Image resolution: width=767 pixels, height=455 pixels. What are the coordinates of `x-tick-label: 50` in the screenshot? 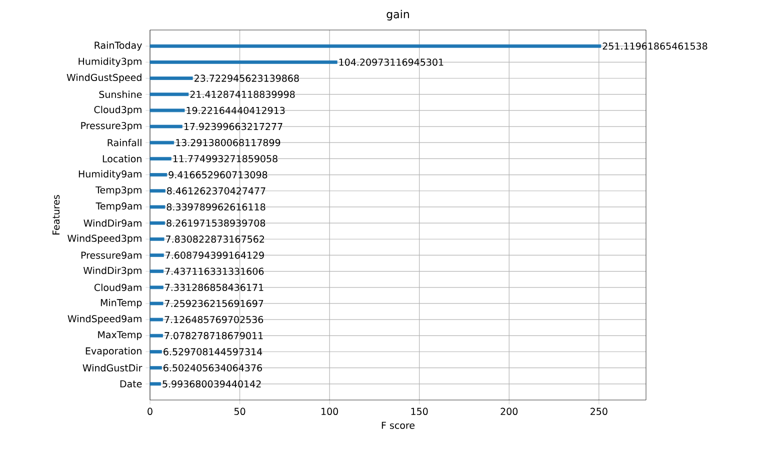 It's located at (240, 411).